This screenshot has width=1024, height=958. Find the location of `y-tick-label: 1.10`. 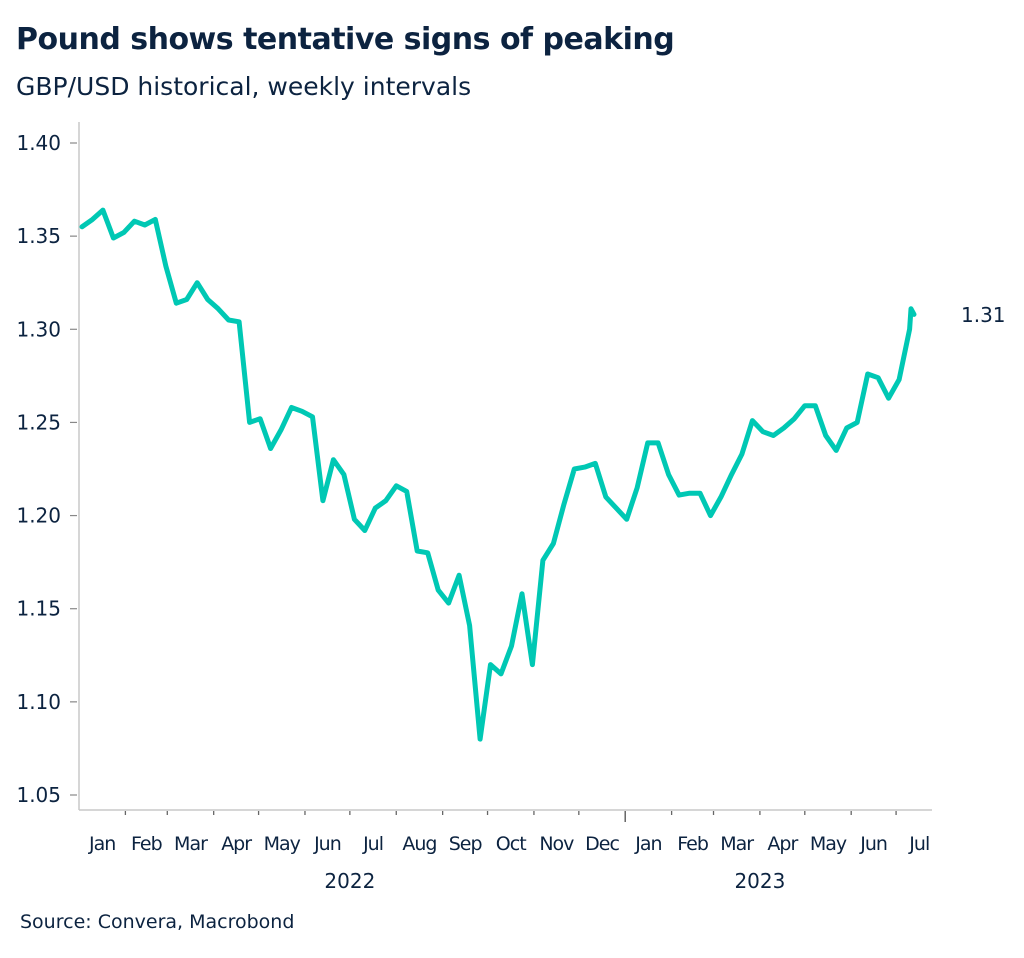

y-tick-label: 1.10 is located at coordinates (38, 702).